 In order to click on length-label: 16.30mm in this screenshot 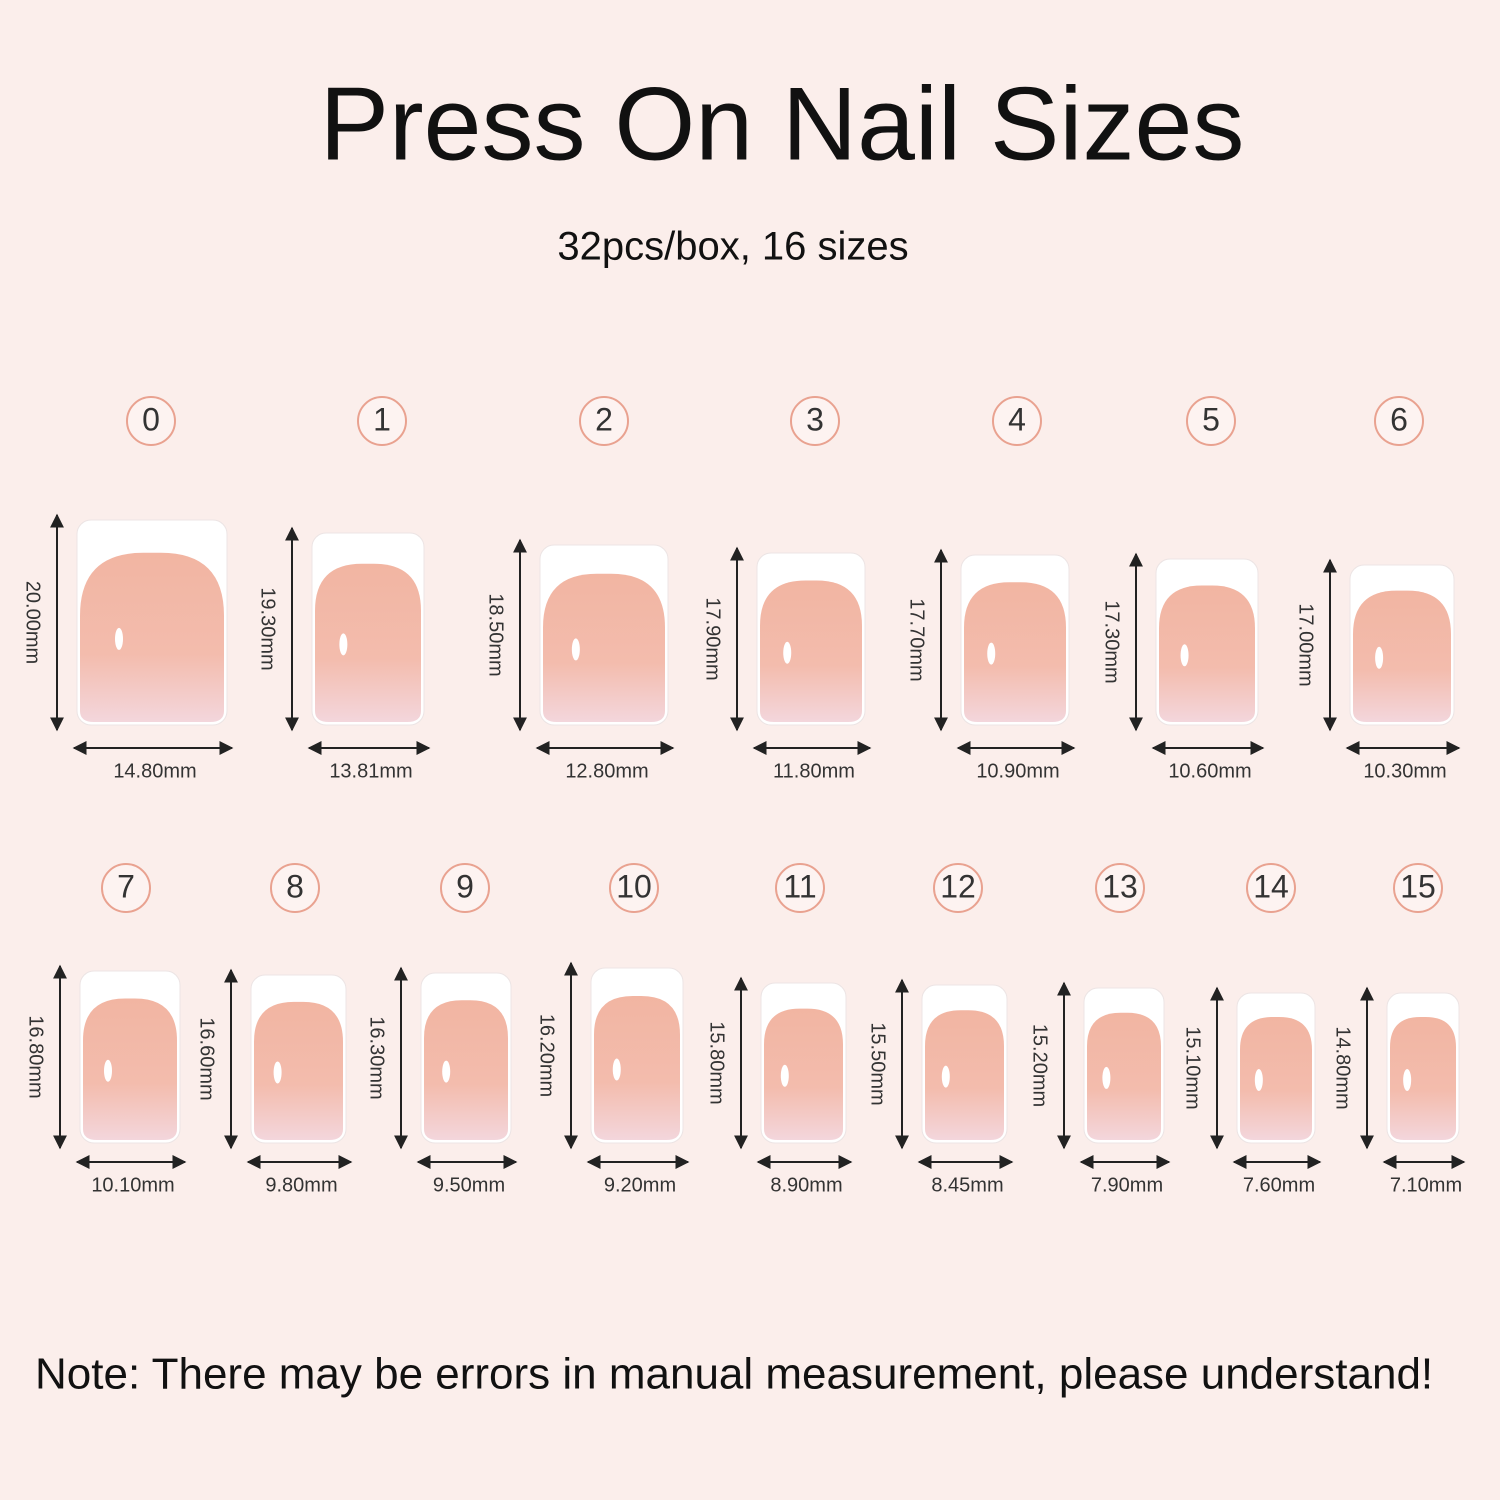, I will do `click(377, 1057)`.